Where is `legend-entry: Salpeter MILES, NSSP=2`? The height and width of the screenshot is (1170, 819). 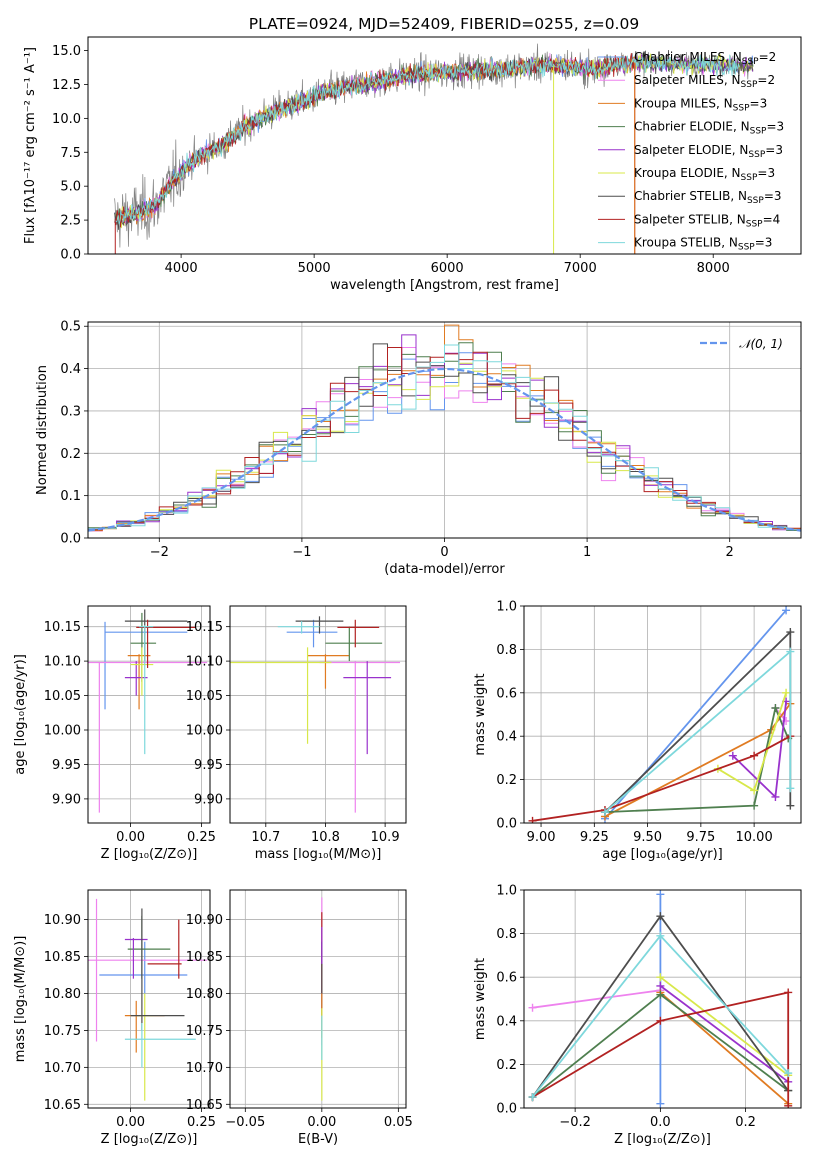 legend-entry: Salpeter MILES, NSSP=2 is located at coordinates (704, 81).